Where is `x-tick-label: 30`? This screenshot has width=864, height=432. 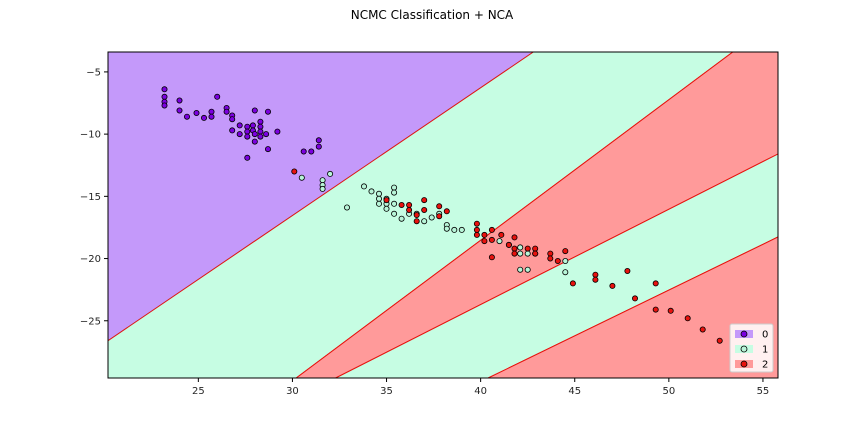 x-tick-label: 30 is located at coordinates (292, 391).